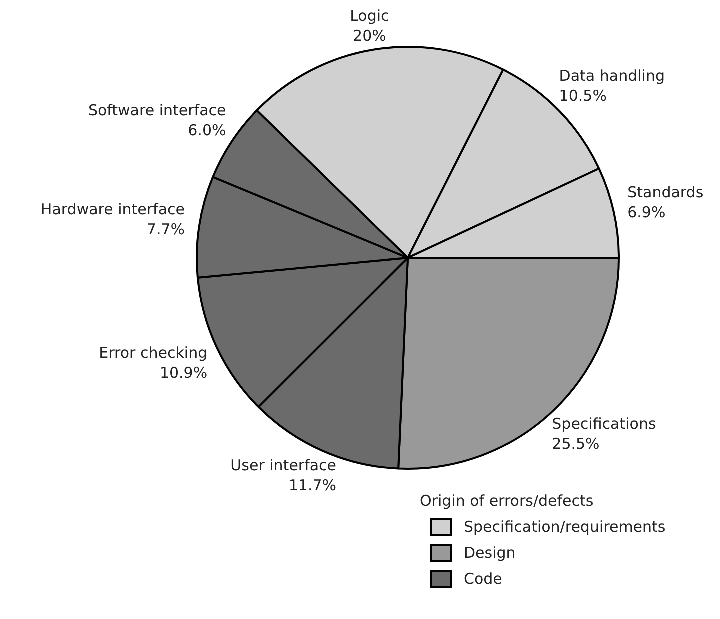  What do you see at coordinates (604, 423) in the screenshot?
I see `slice-label: Specifications` at bounding box center [604, 423].